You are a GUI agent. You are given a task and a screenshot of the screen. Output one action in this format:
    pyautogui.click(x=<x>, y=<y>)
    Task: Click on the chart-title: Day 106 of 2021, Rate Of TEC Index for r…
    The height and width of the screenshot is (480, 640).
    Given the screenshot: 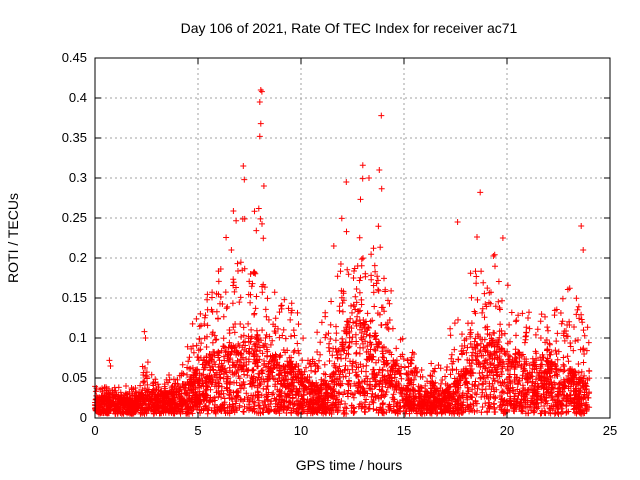 What is the action you would take?
    pyautogui.click(x=349, y=28)
    